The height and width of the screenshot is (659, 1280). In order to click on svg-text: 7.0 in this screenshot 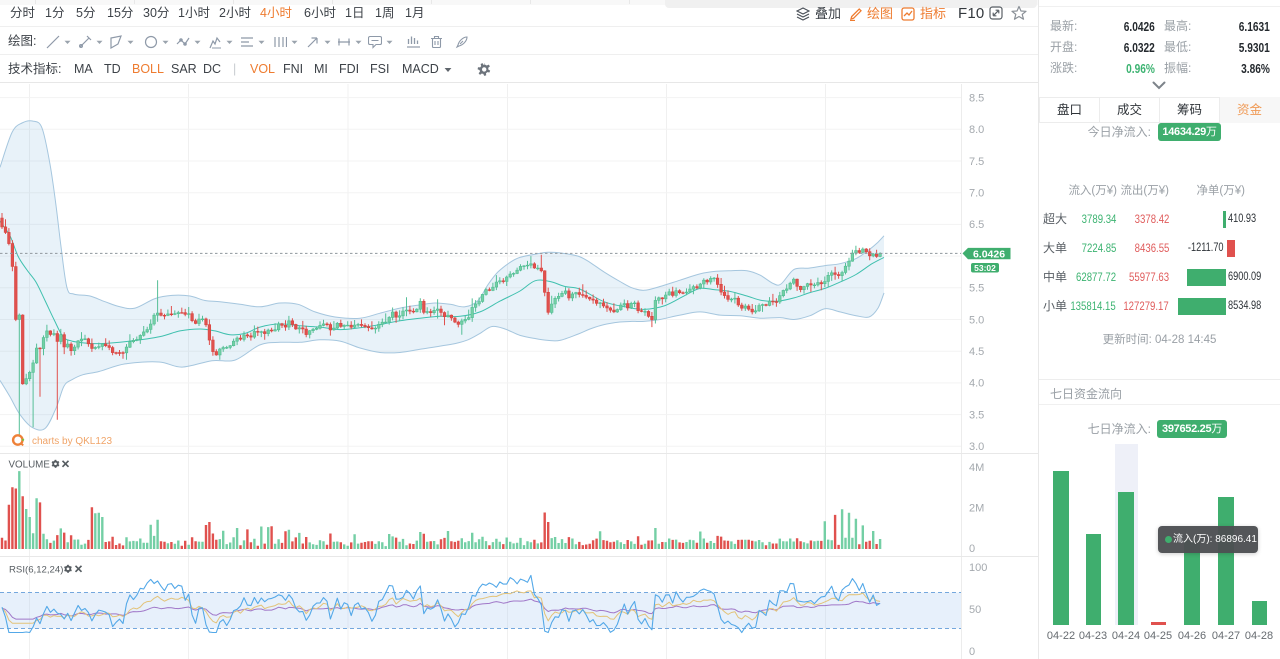, I will do `click(976, 194)`.